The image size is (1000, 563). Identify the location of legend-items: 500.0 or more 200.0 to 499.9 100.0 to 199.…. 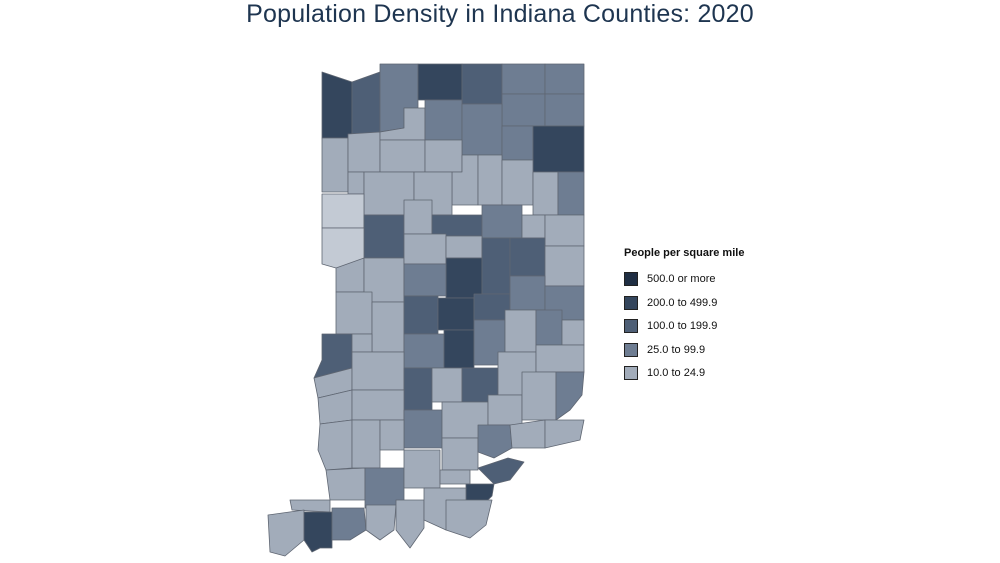
(704, 326).